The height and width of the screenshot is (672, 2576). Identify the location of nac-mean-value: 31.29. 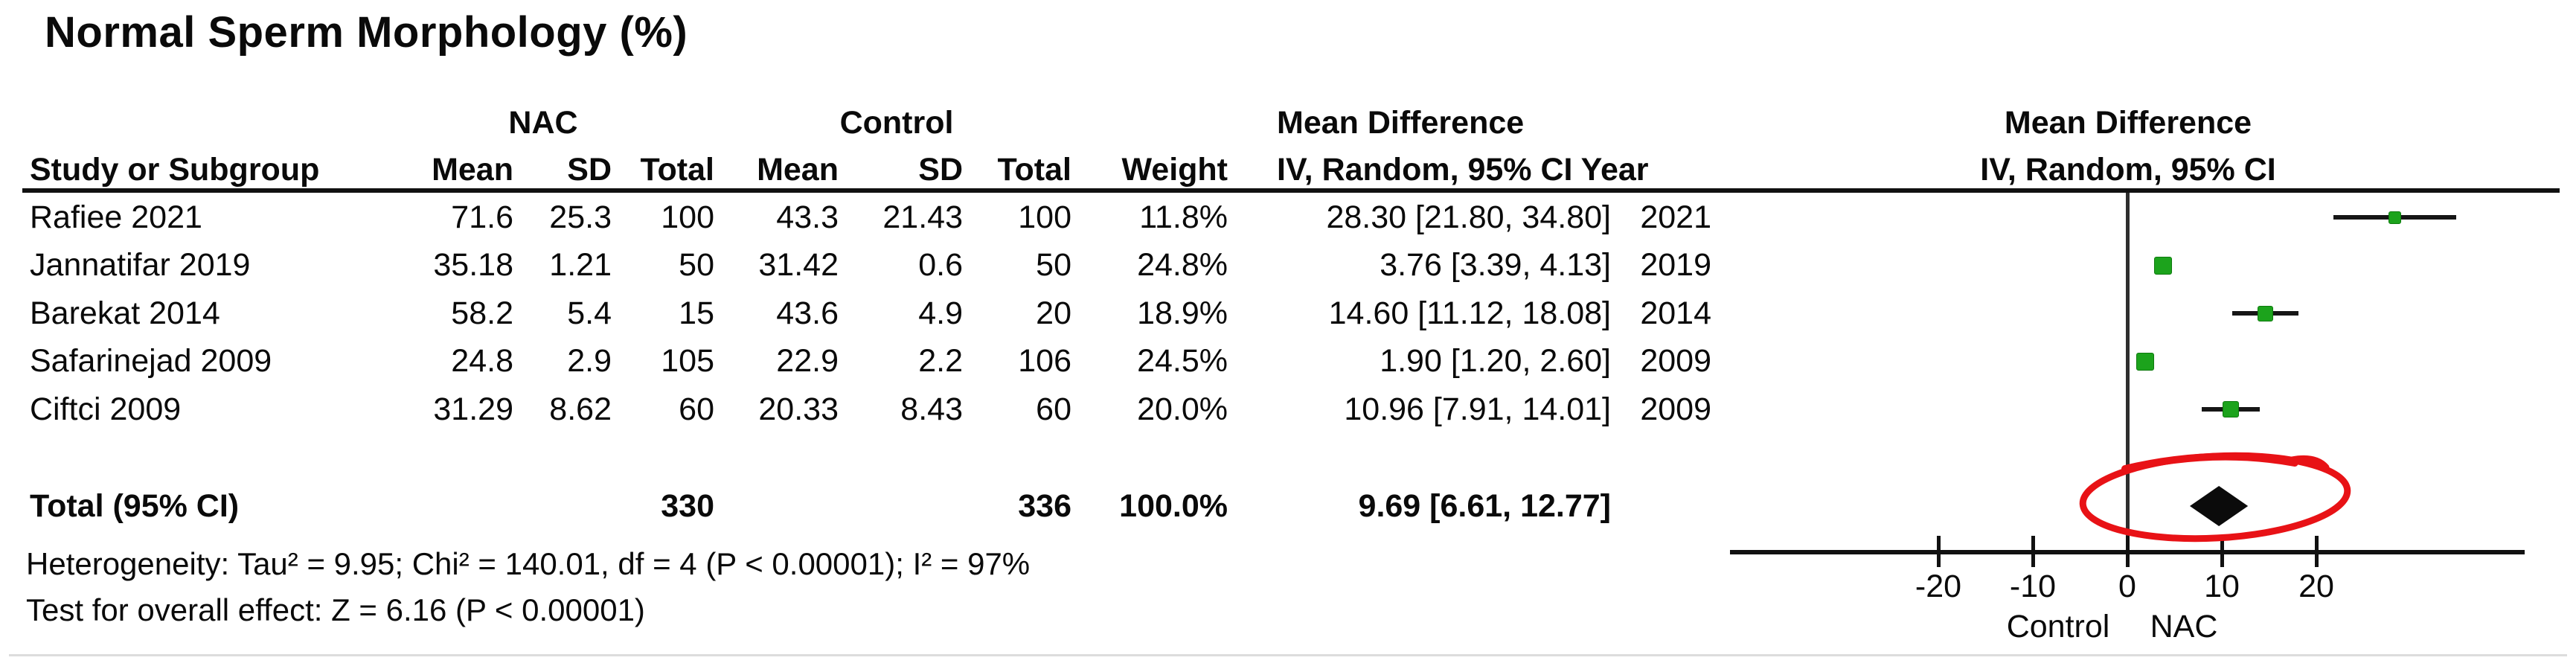
(473, 409).